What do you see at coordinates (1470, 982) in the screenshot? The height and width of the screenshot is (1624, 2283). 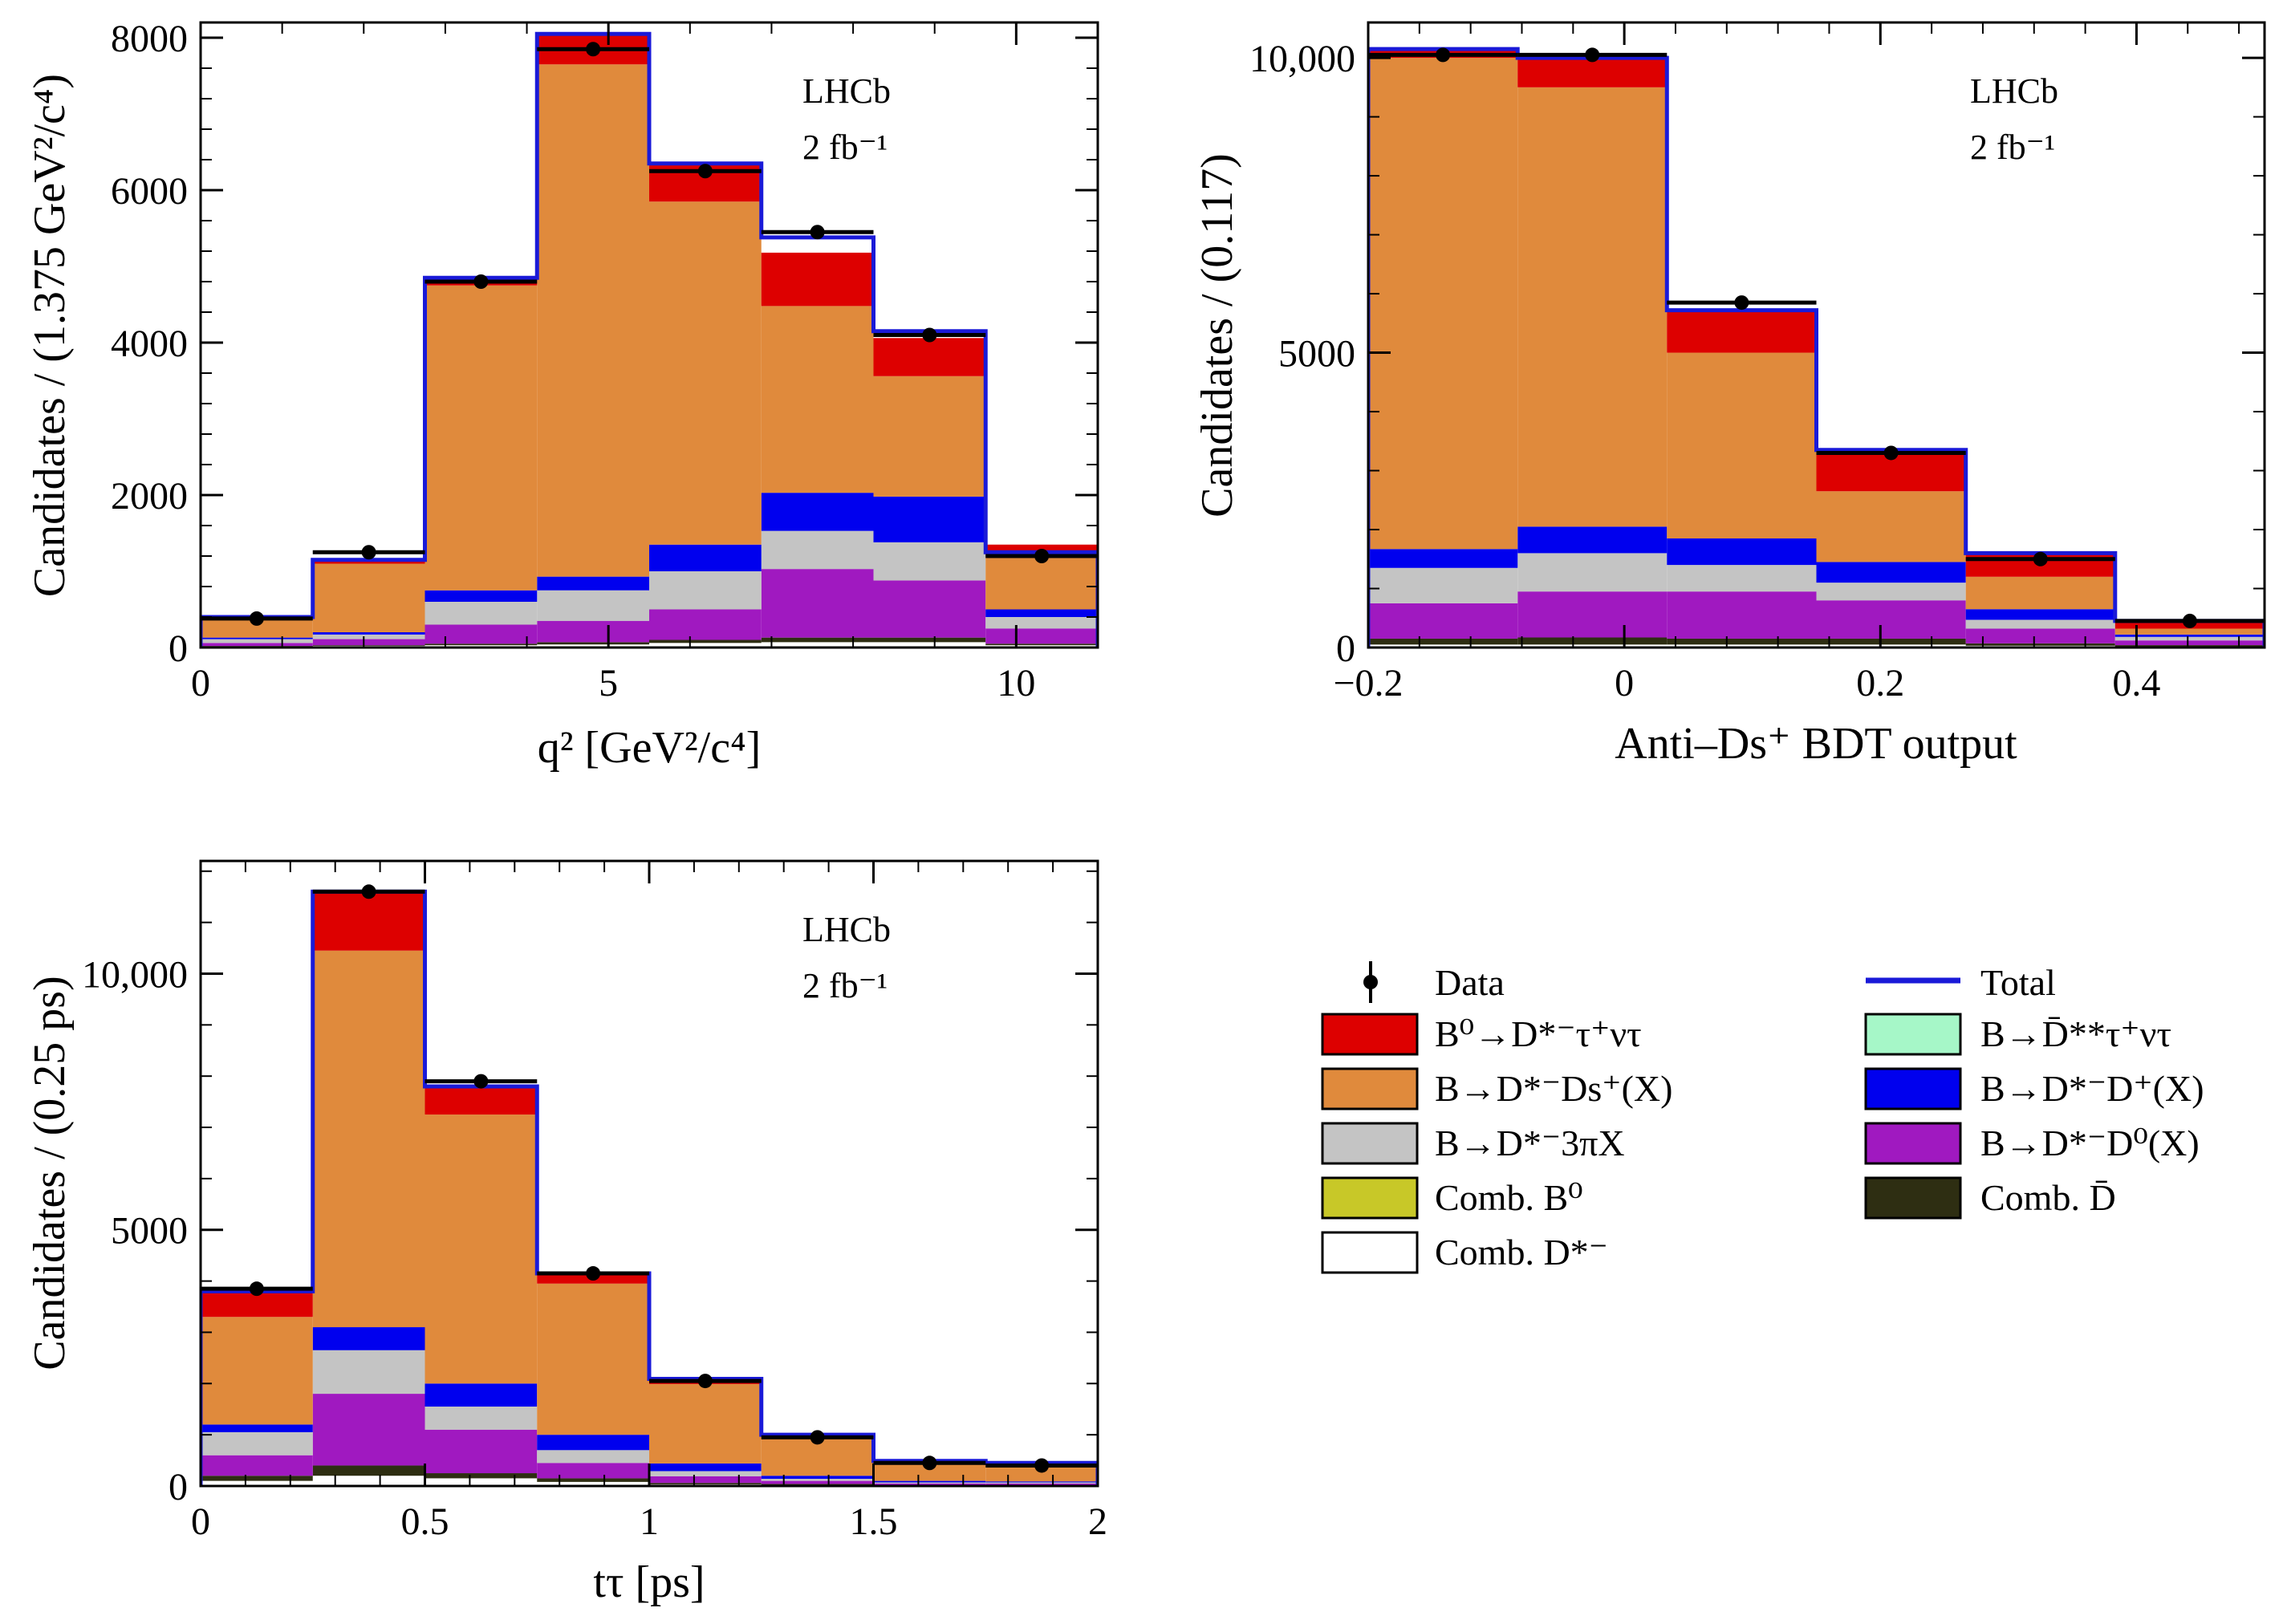 I see `legend-data-label: Data` at bounding box center [1470, 982].